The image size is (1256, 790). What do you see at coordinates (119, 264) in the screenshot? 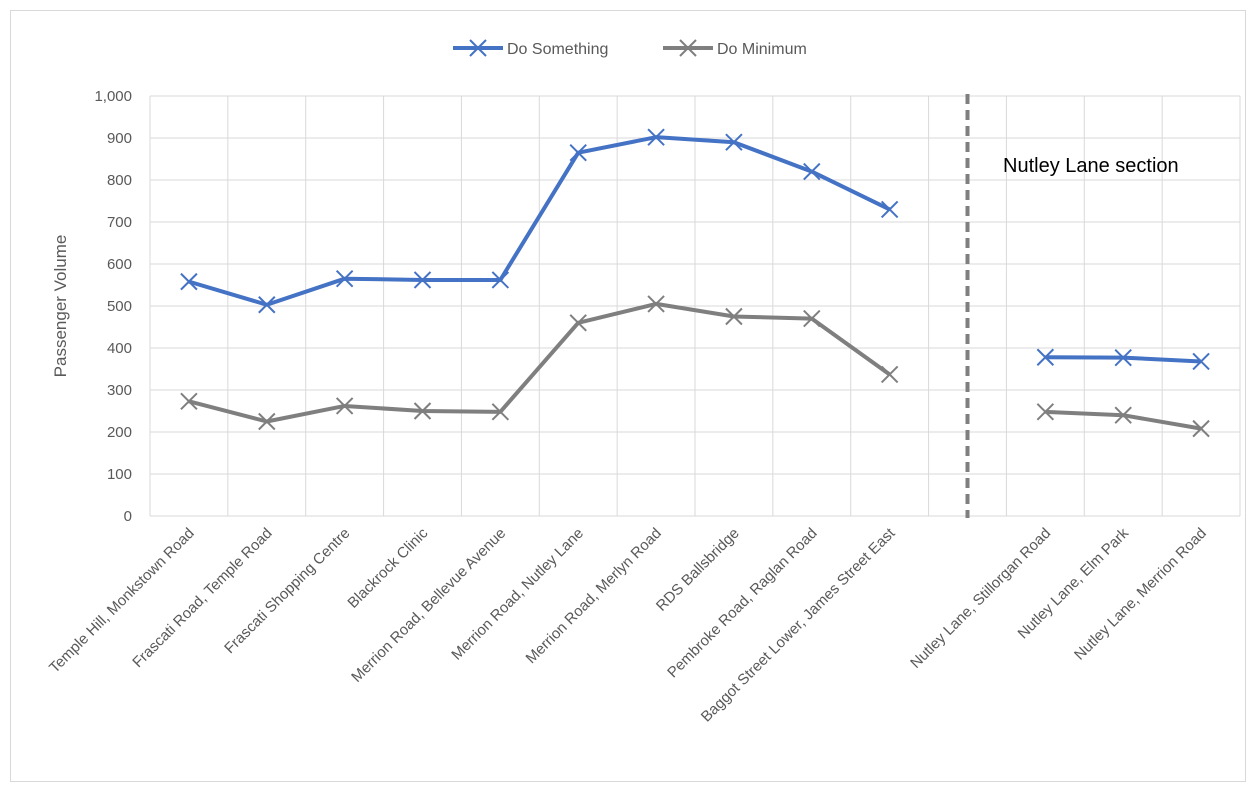
I see `y-tick-label: 600` at bounding box center [119, 264].